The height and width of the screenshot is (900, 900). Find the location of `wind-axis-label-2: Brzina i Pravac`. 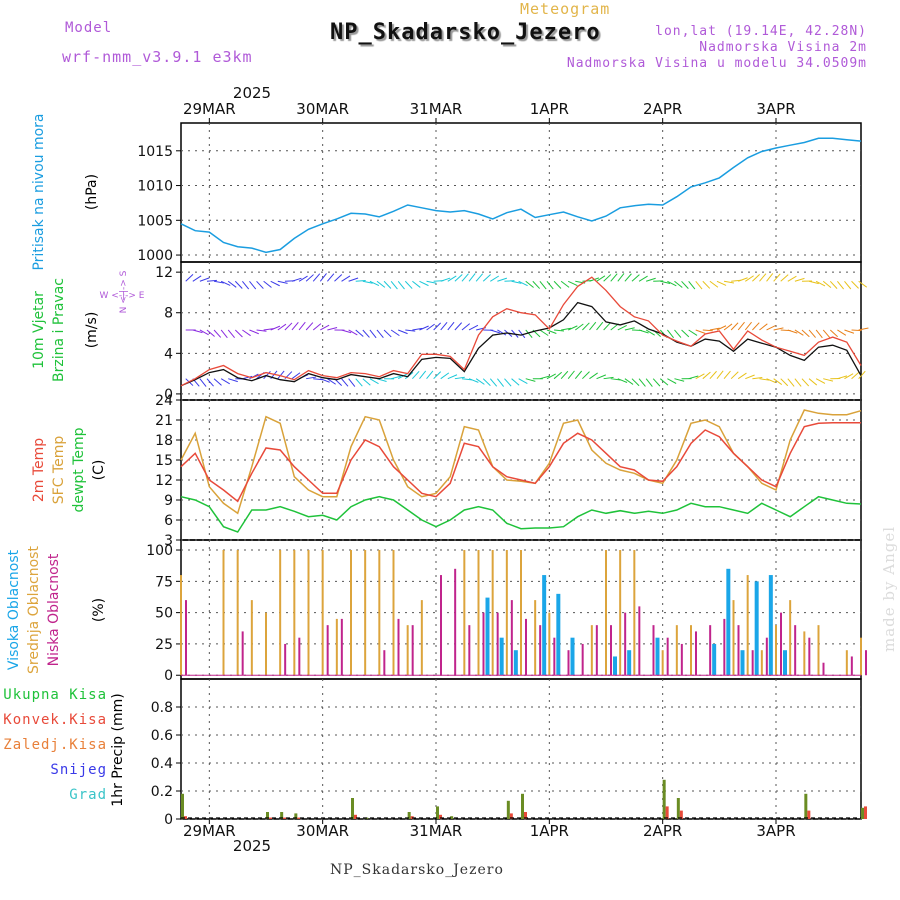

wind-axis-label-2: Brzina i Pravac is located at coordinates (59, 330).